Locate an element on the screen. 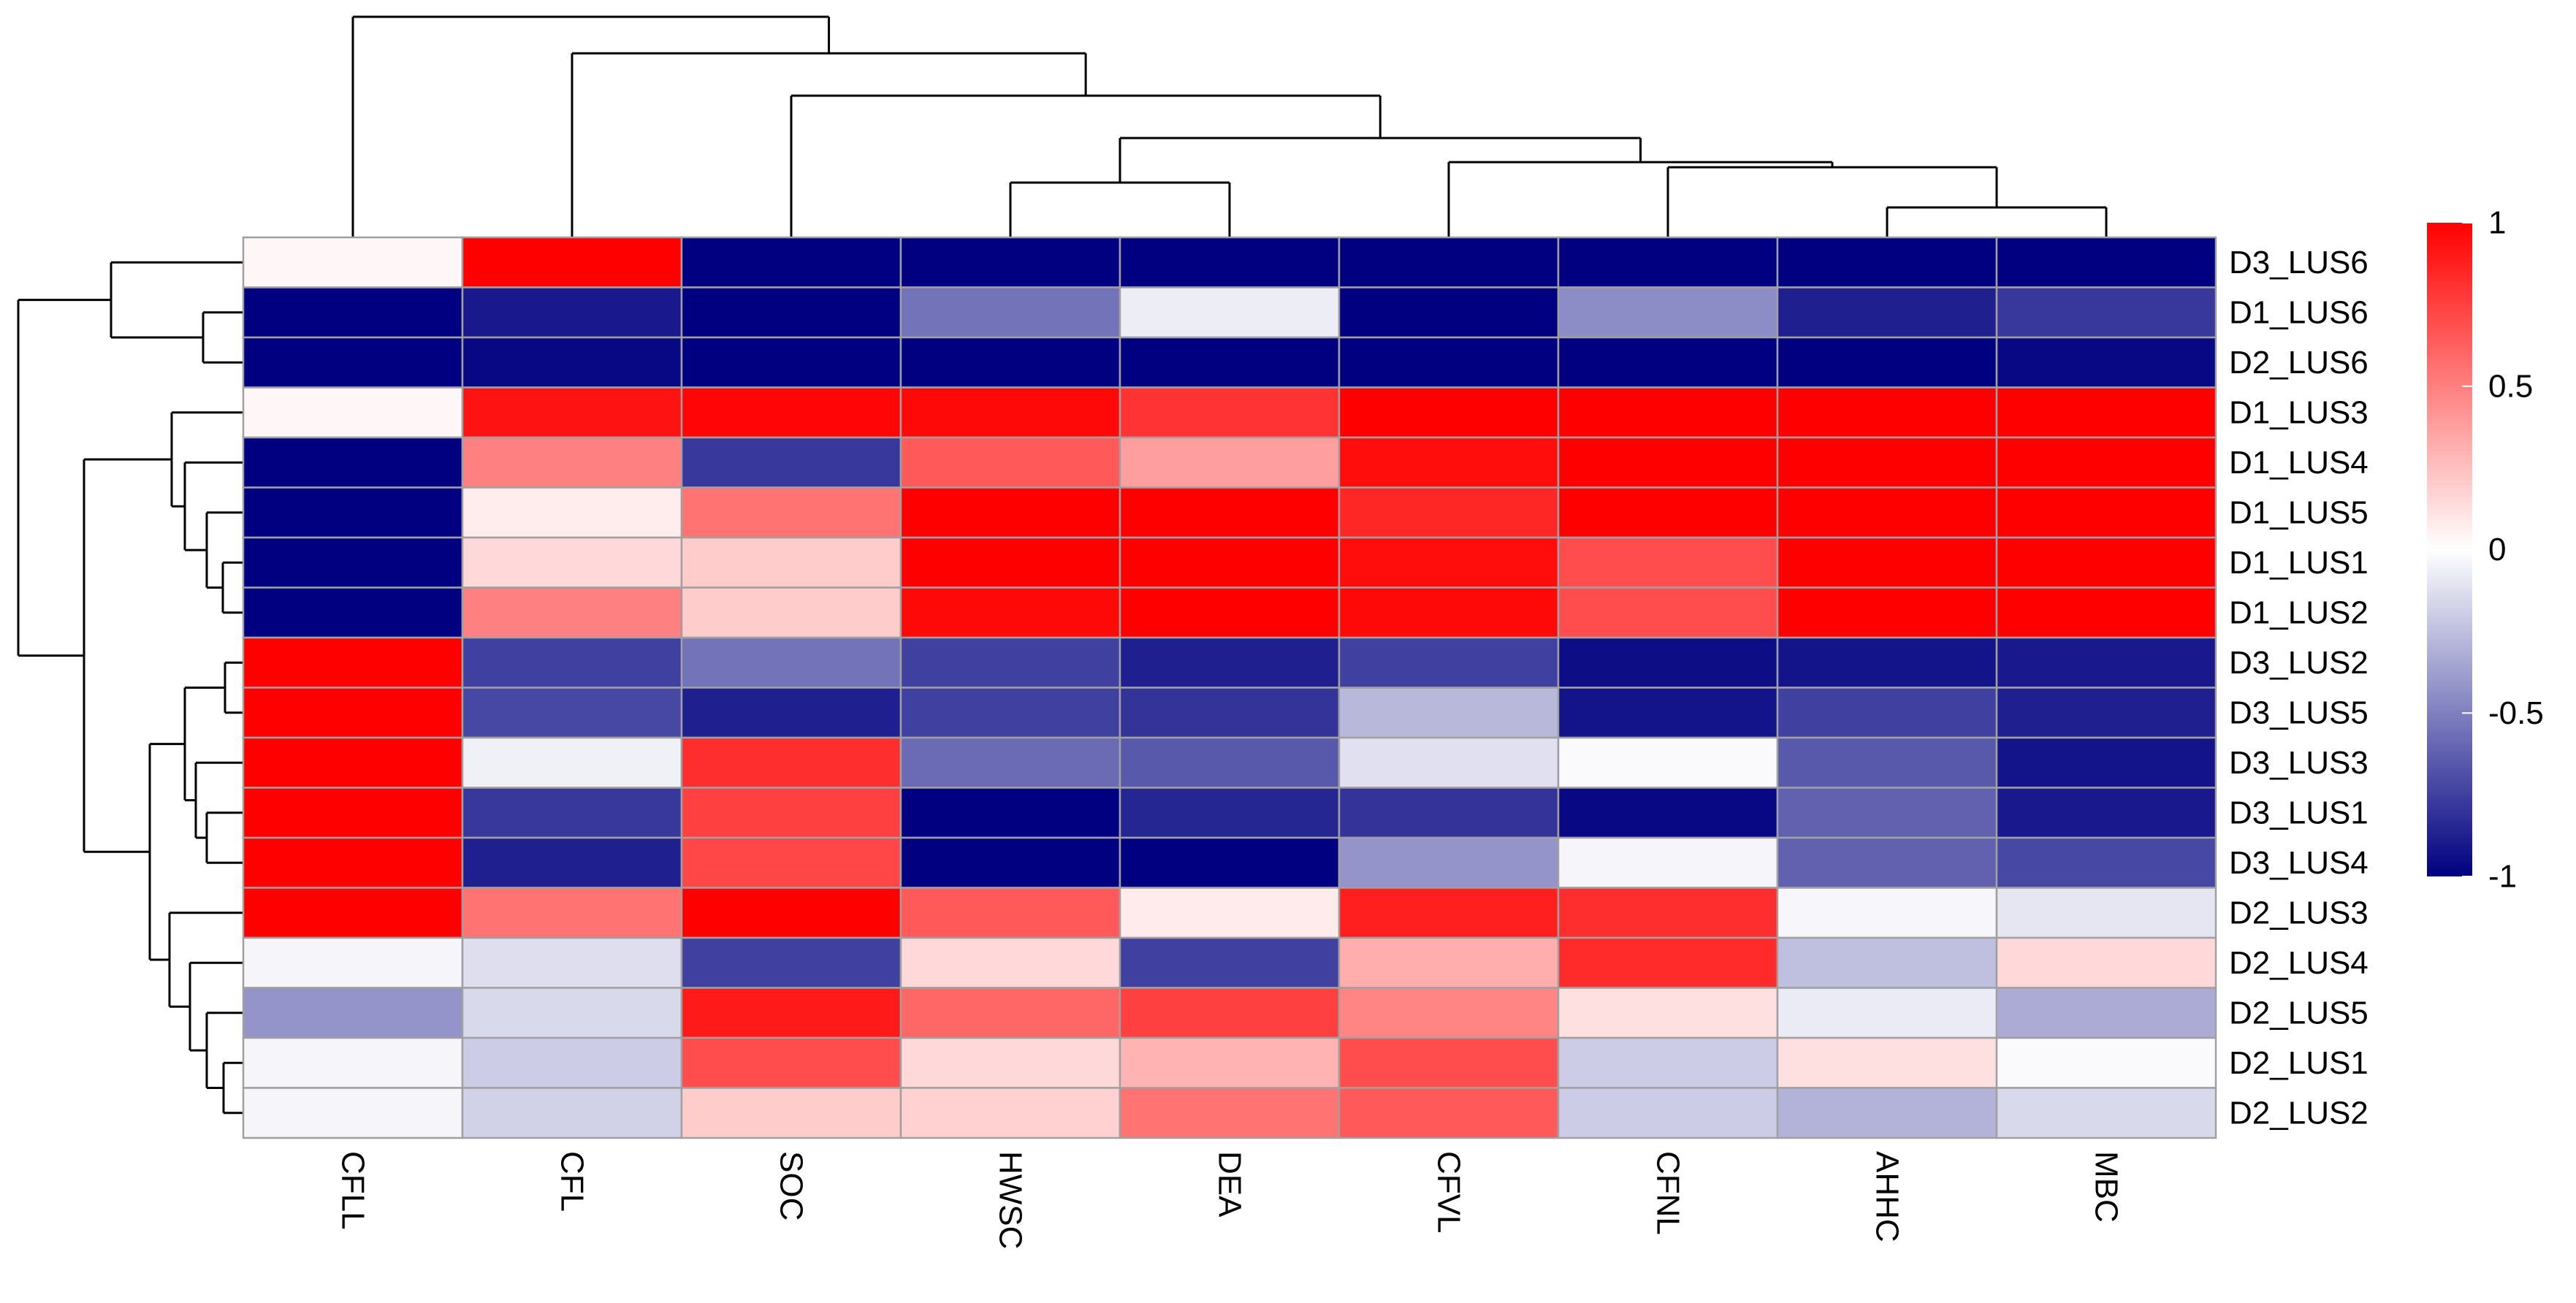 This screenshot has width=2576, height=1303. column-label: CFL is located at coordinates (572, 1181).